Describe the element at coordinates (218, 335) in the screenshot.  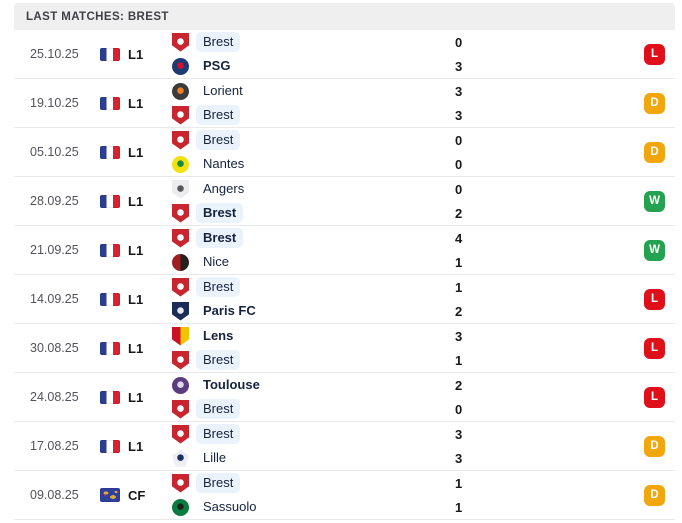
I see `team-name: Lens` at that location.